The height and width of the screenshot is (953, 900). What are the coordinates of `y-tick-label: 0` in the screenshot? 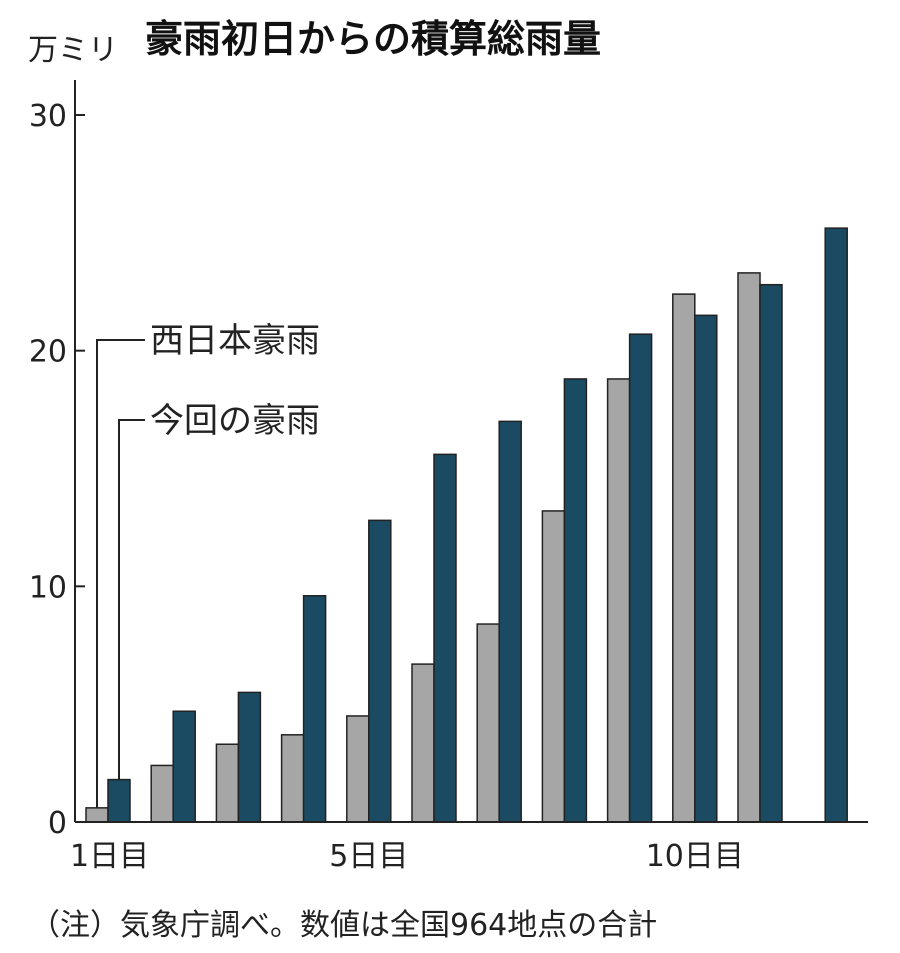 It's located at (57, 823).